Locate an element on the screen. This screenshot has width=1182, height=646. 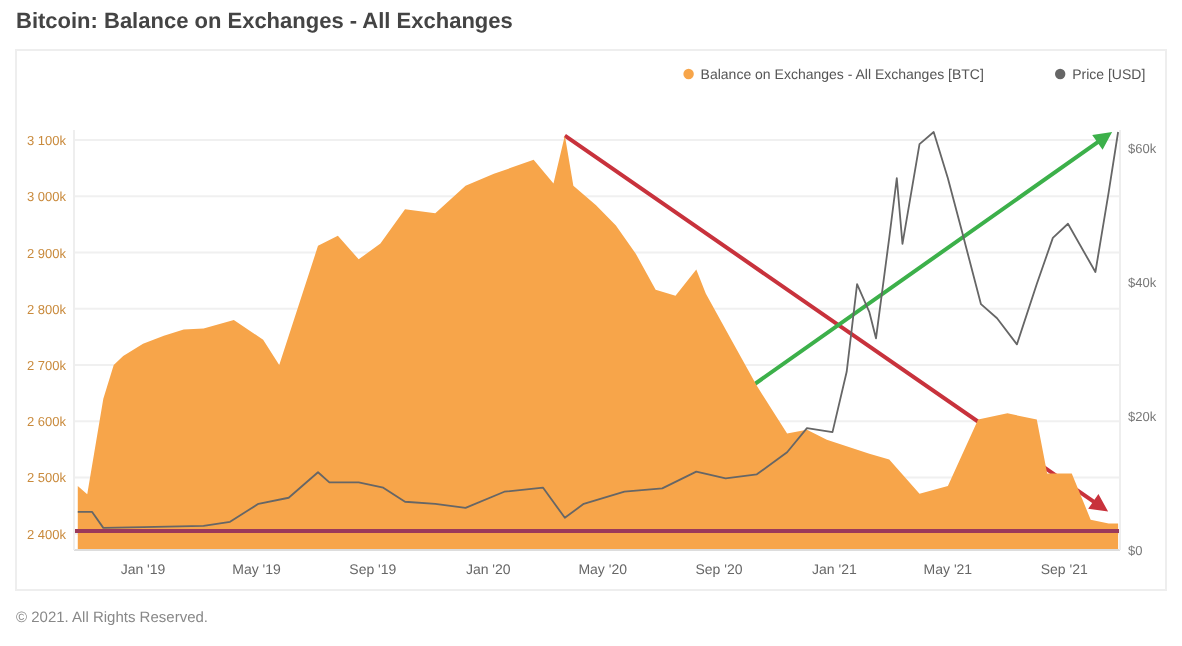
chart-title: Bitcoin: Balance on Exchanges - All Exchanges is located at coordinates (264, 22).